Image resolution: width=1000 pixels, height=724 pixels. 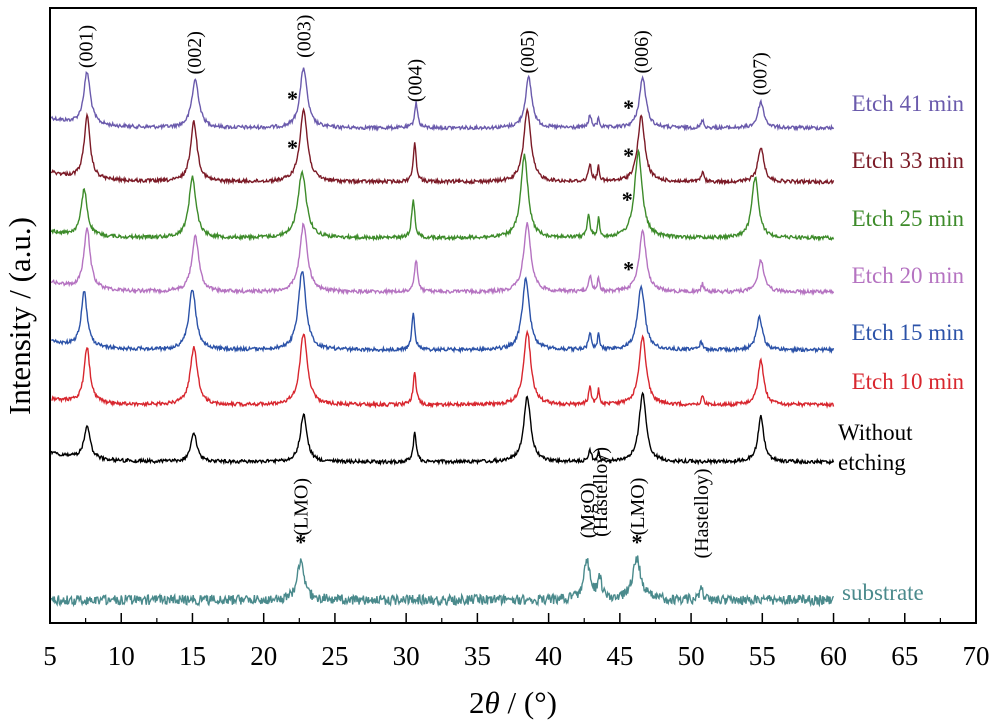 What do you see at coordinates (443, 369) in the screenshot?
I see `series-line-etch-10-min` at bounding box center [443, 369].